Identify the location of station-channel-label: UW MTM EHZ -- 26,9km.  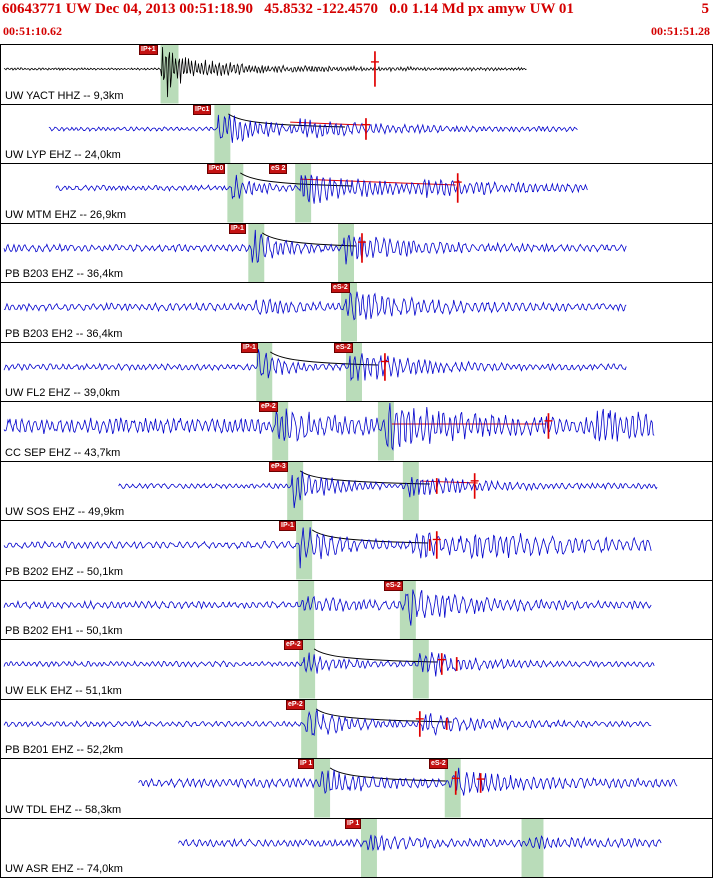
(65, 214).